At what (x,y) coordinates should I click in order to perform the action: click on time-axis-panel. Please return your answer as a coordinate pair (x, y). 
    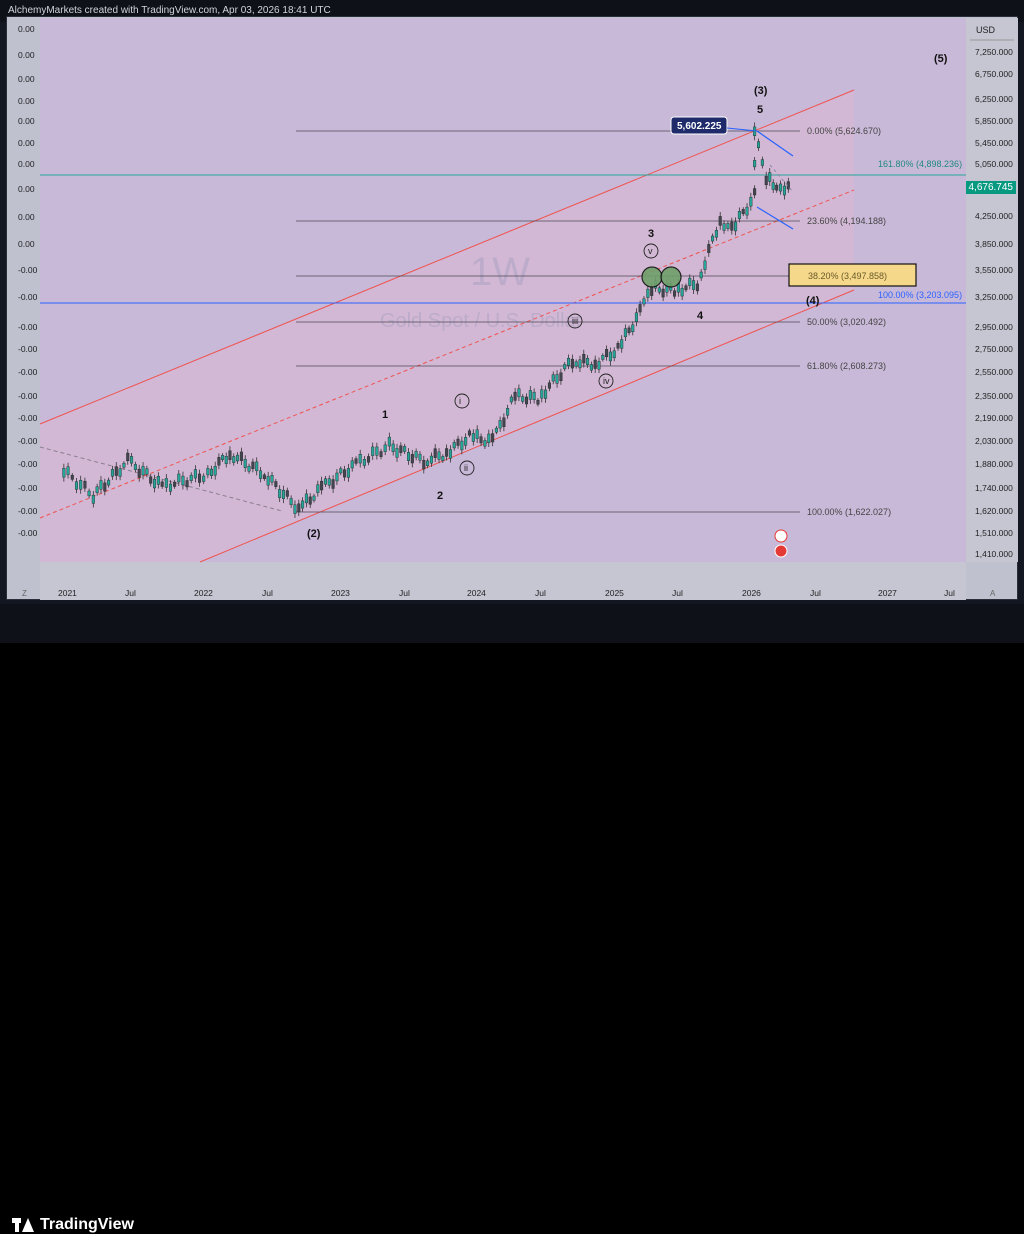
    Looking at the image, I should click on (503, 581).